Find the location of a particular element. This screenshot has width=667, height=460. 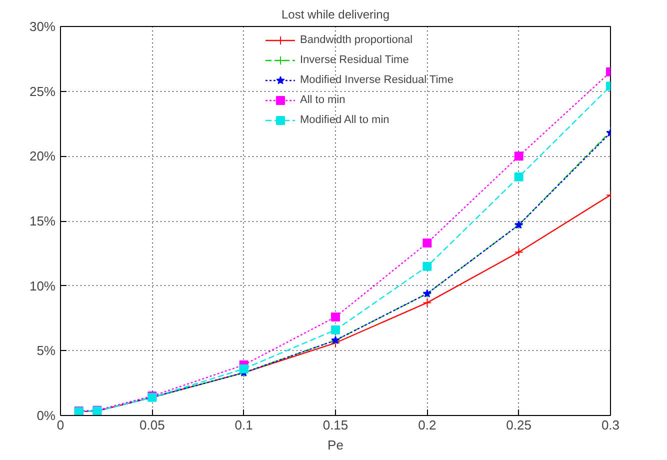

chart-title: Lost while delivering is located at coordinates (335, 15).